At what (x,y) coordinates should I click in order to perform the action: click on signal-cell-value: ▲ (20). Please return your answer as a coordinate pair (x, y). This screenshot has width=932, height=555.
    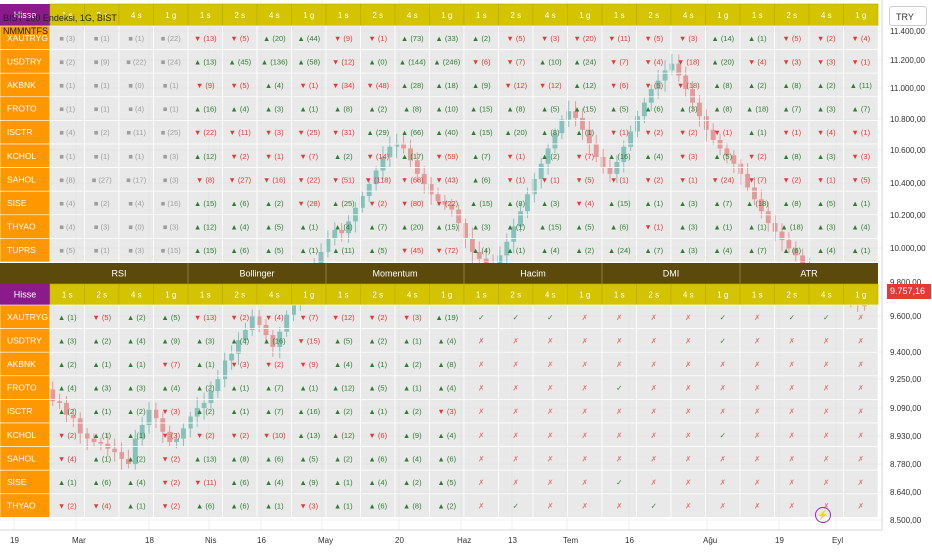
    Looking at the image, I should click on (412, 227).